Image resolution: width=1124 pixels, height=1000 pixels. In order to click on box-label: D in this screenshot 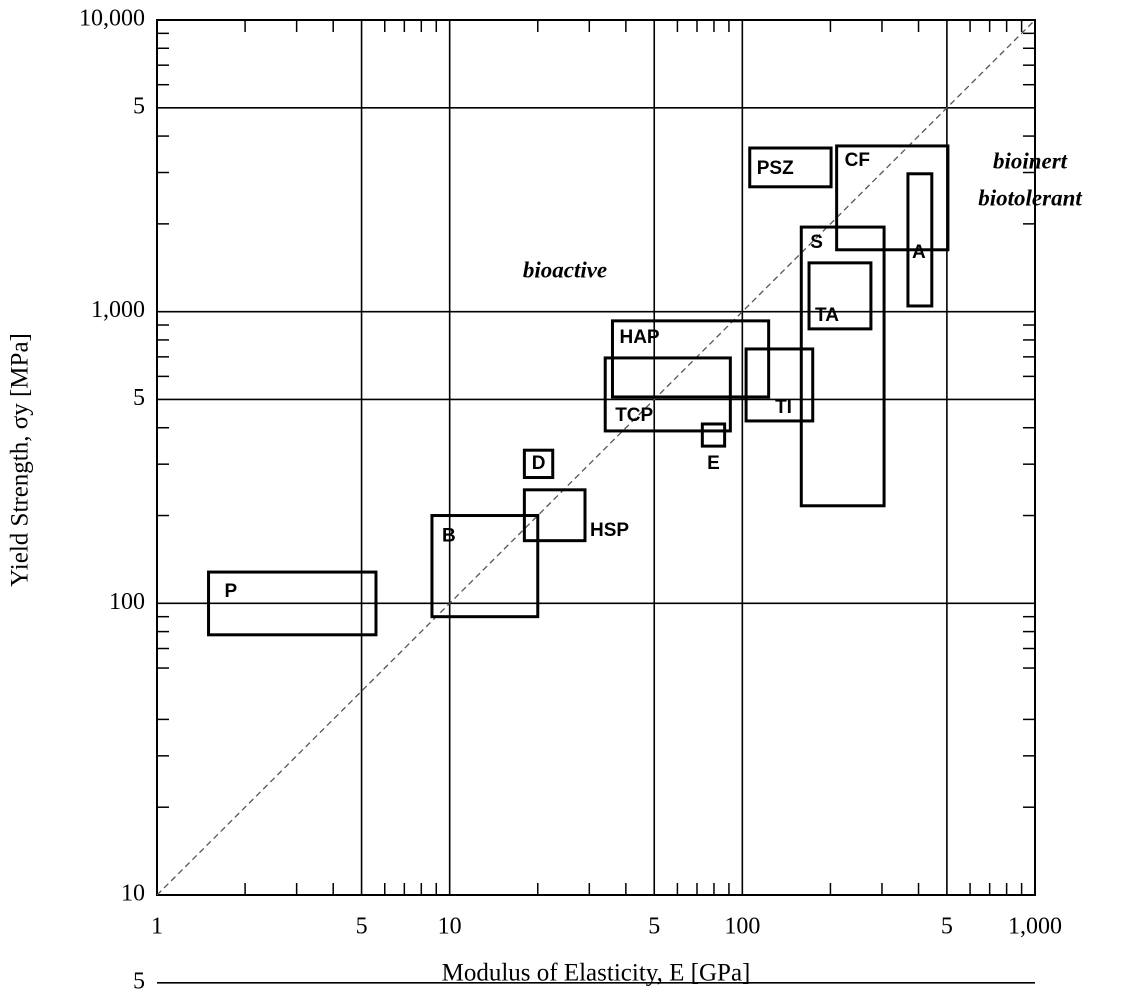, I will do `click(539, 463)`.